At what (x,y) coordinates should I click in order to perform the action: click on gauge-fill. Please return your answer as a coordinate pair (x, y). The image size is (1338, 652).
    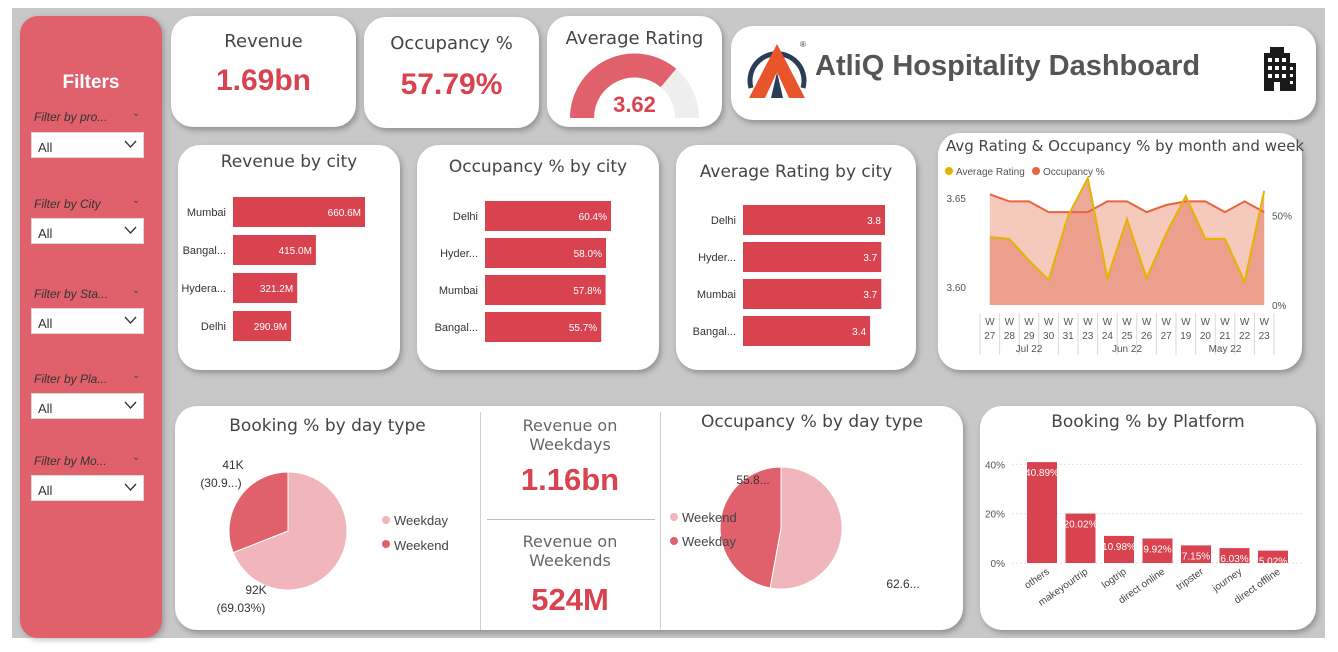
    Looking at the image, I should click on (623, 85).